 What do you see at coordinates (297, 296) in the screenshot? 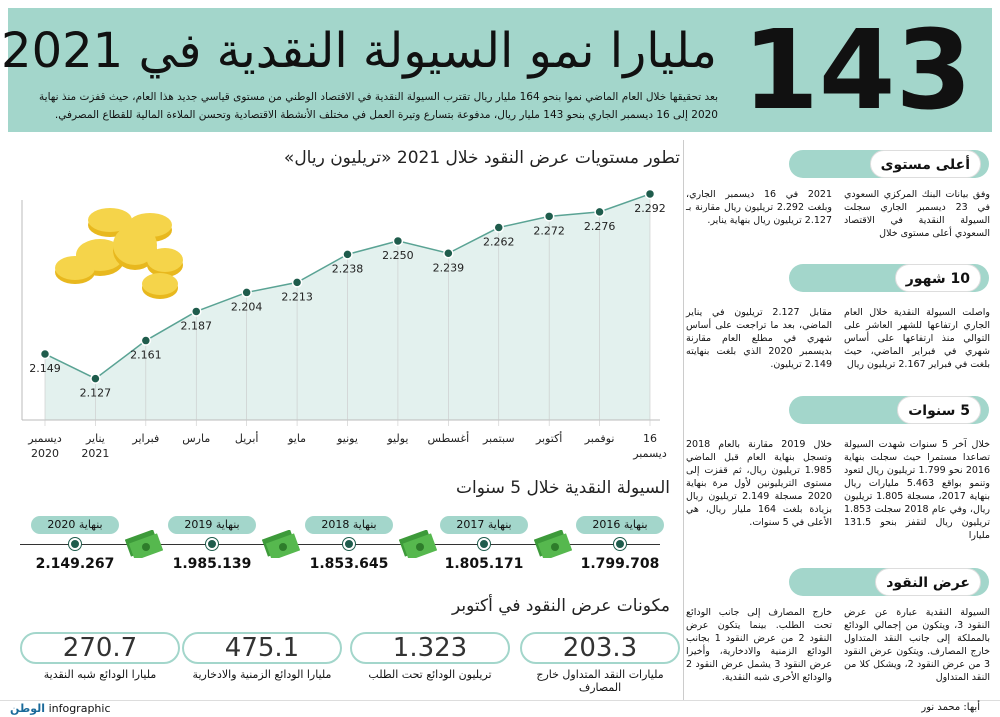
I see `data-label: 2.213` at bounding box center [297, 296].